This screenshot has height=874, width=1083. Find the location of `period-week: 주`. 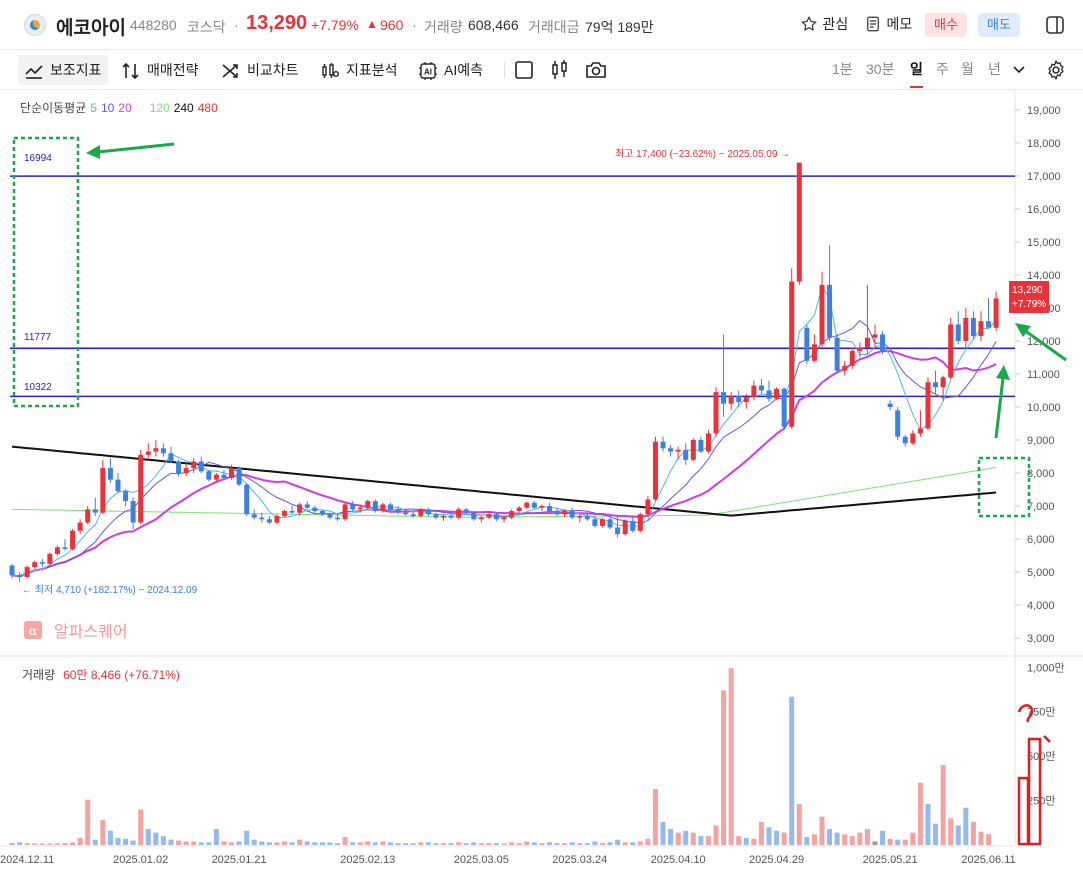

period-week: 주 is located at coordinates (942, 69).